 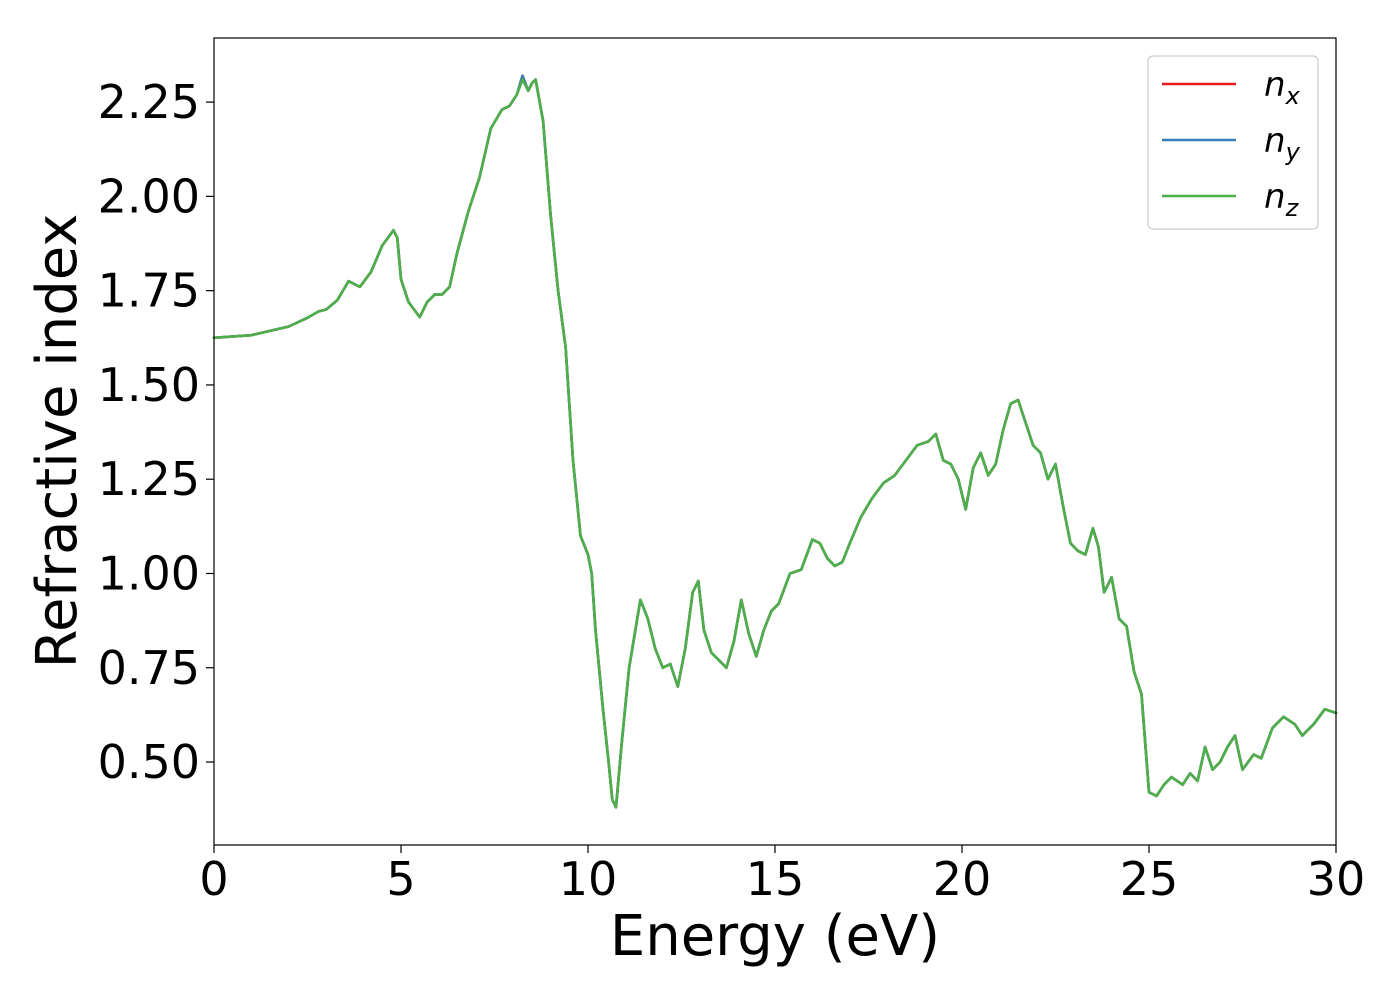 What do you see at coordinates (149, 196) in the screenshot?
I see `y-tick-label: 2.00` at bounding box center [149, 196].